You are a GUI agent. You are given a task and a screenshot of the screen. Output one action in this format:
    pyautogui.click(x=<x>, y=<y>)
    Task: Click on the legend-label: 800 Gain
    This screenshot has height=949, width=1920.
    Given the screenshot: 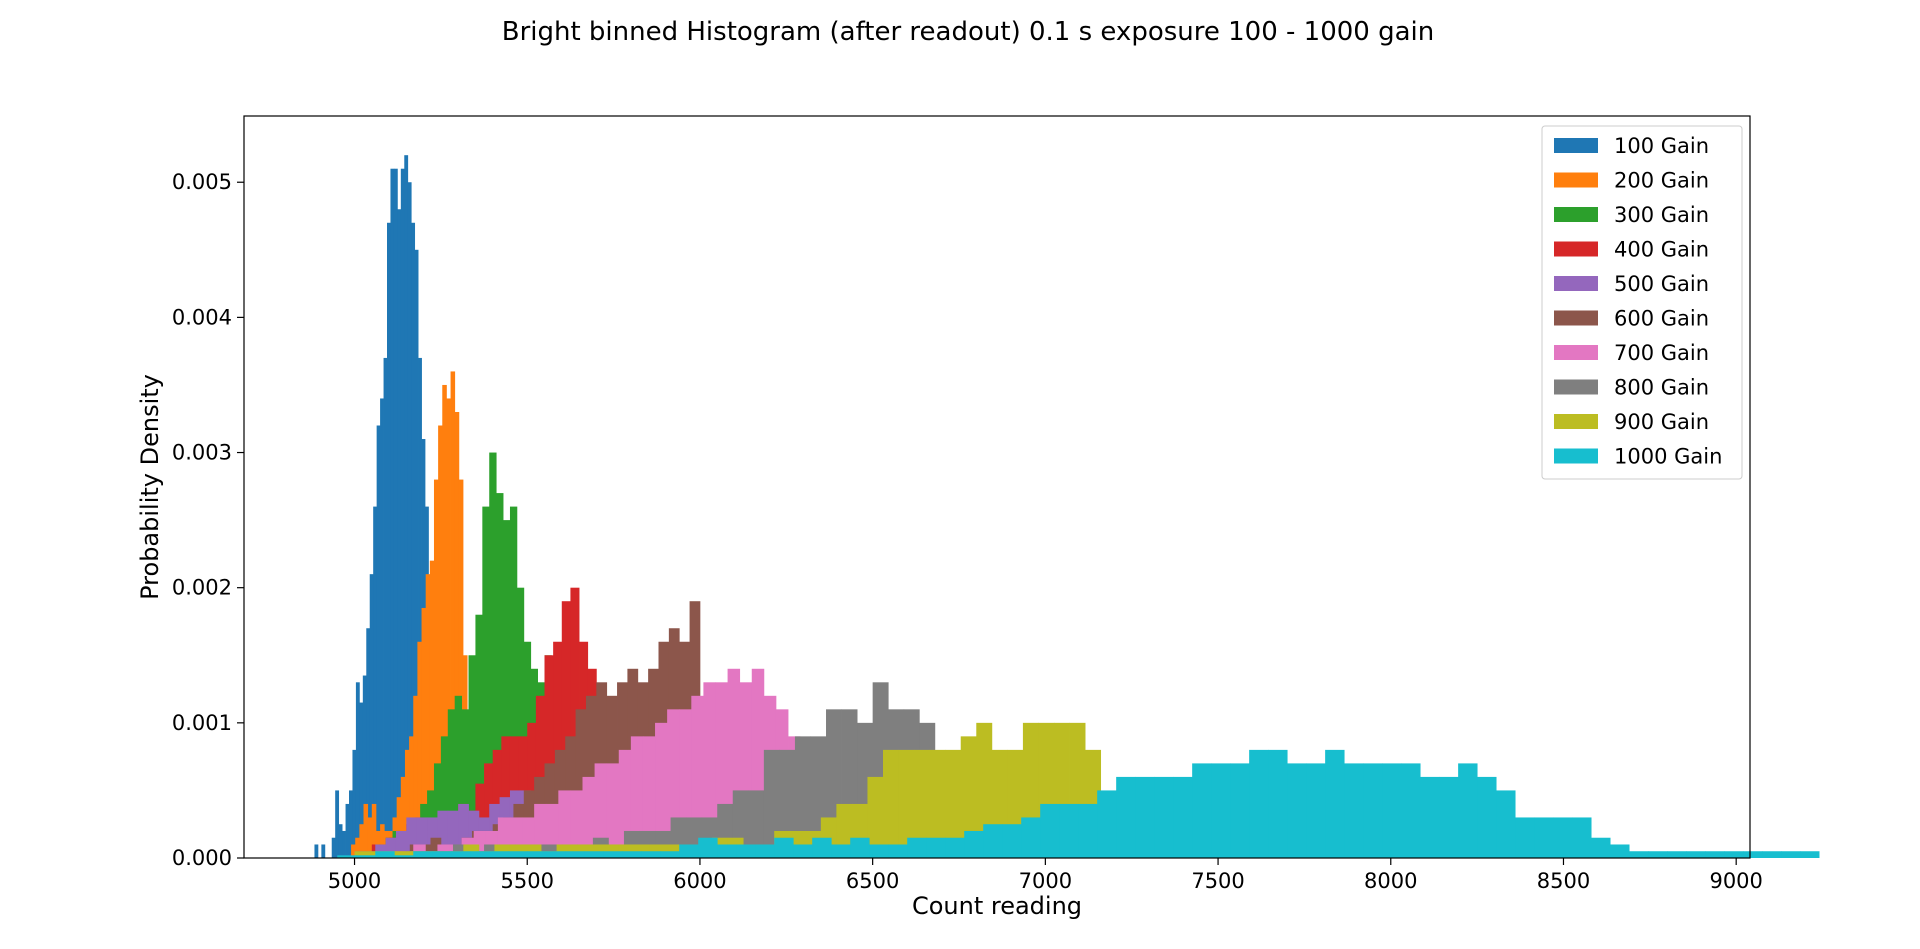 What is the action you would take?
    pyautogui.click(x=1661, y=388)
    